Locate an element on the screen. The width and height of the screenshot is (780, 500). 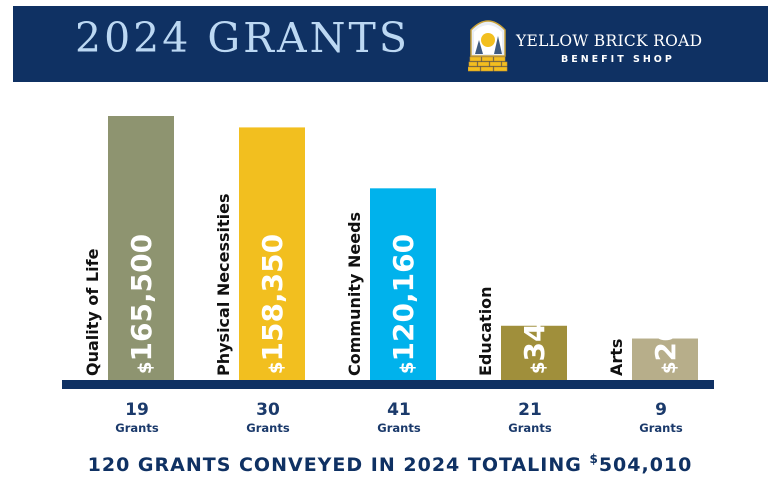
grant-count-unit-5: Grants is located at coordinates (661, 428).